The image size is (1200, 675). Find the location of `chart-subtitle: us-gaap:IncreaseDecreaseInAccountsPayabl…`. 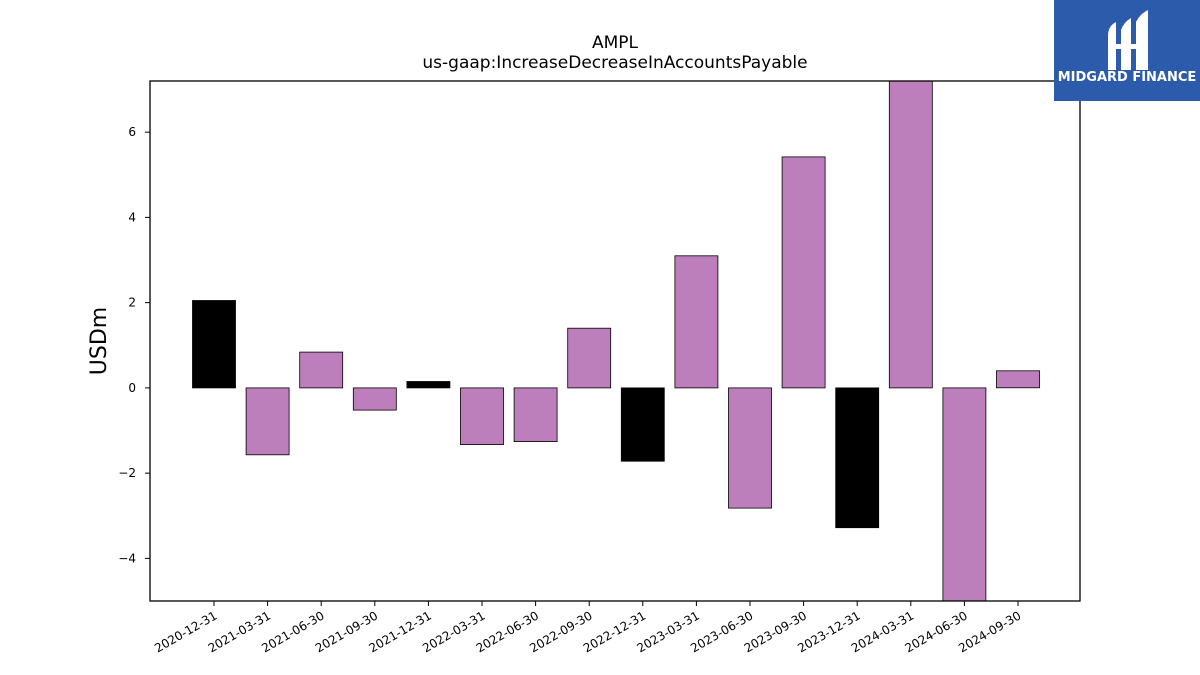

chart-subtitle: us-gaap:IncreaseDecreaseInAccountsPayabl… is located at coordinates (614, 63).